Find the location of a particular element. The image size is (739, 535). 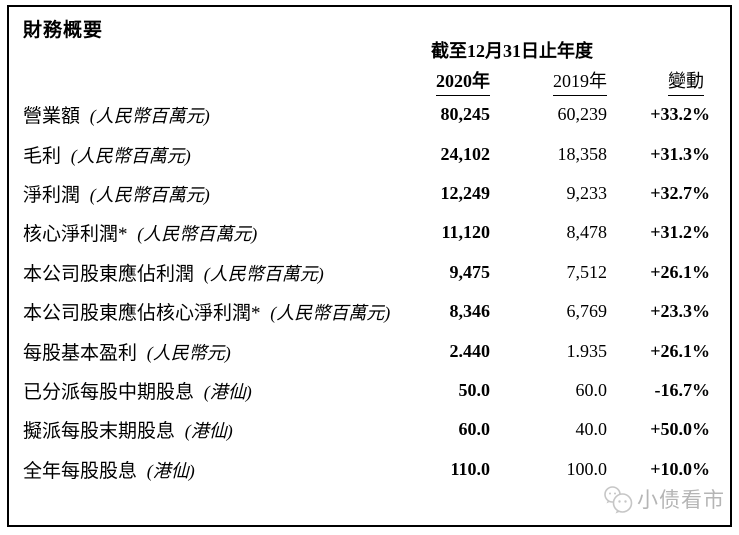

table-row: 擬派每股末期股息 (港仙) 60.0 40.0 +50.0% is located at coordinates (369, 429).